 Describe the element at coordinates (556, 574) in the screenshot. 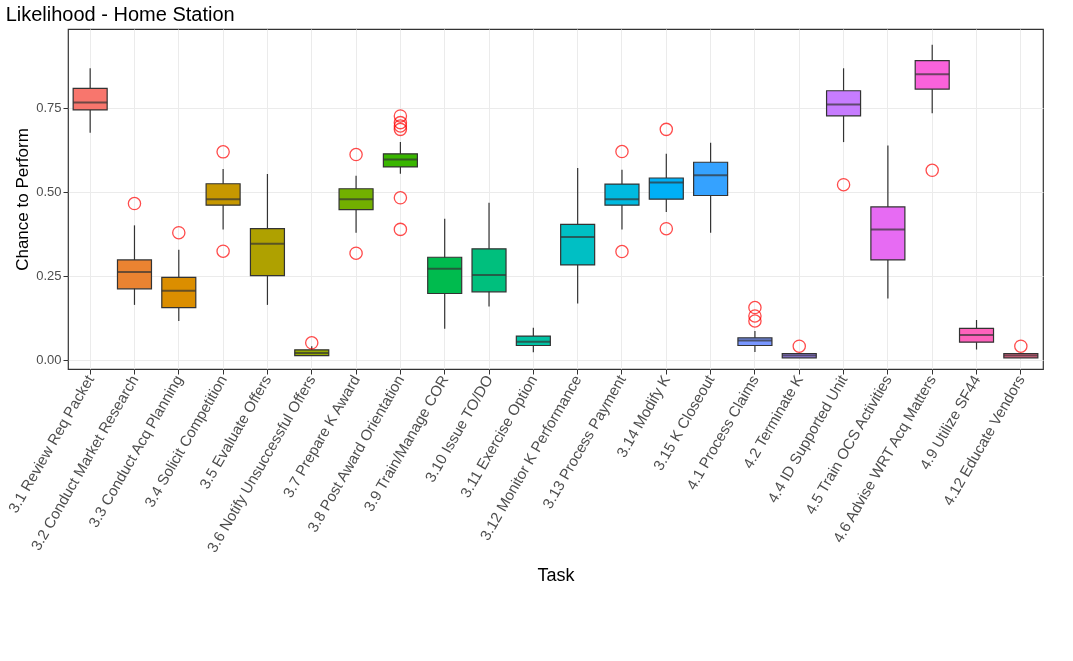

I see `x-axis-title: Task` at that location.